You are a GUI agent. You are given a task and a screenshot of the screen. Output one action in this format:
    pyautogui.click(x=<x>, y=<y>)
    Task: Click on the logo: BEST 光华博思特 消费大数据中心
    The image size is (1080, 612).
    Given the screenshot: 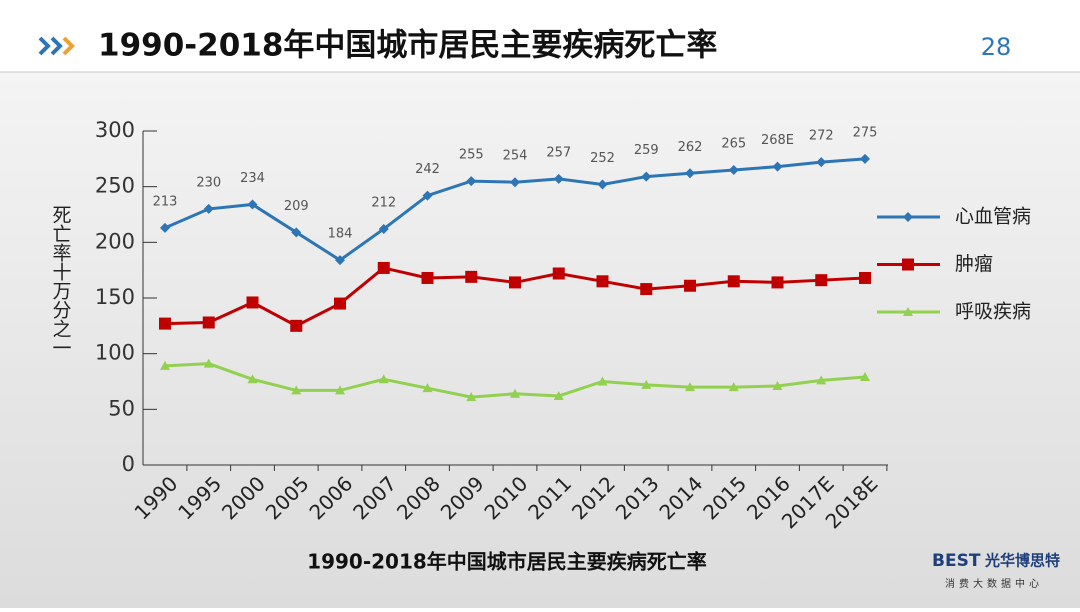 What is the action you would take?
    pyautogui.click(x=996, y=570)
    